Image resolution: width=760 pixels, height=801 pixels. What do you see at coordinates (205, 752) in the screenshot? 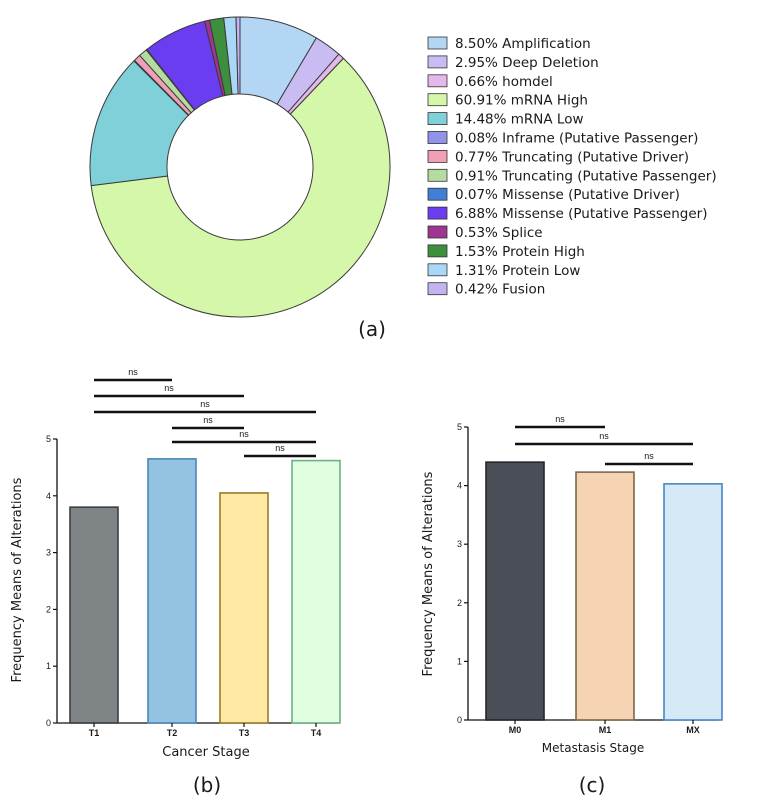
I see `chart-b-xlabel: Cancer Stage` at bounding box center [205, 752].